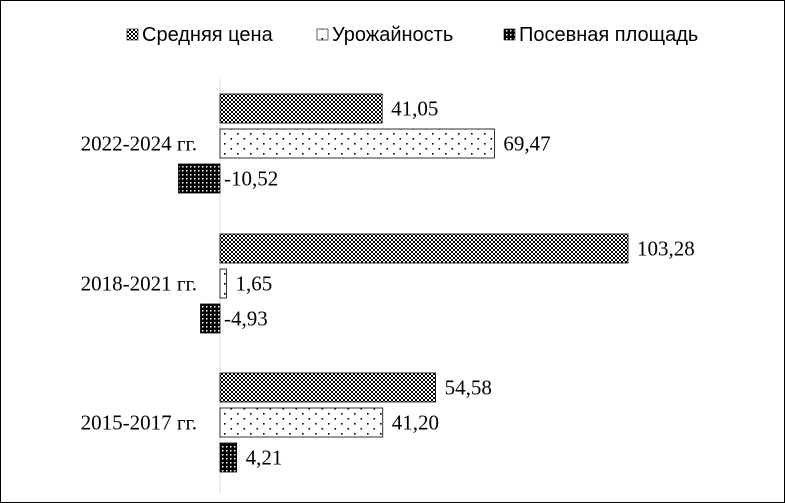  What do you see at coordinates (608, 35) in the screenshot?
I see `legend-label: Посевная площадь` at bounding box center [608, 35].